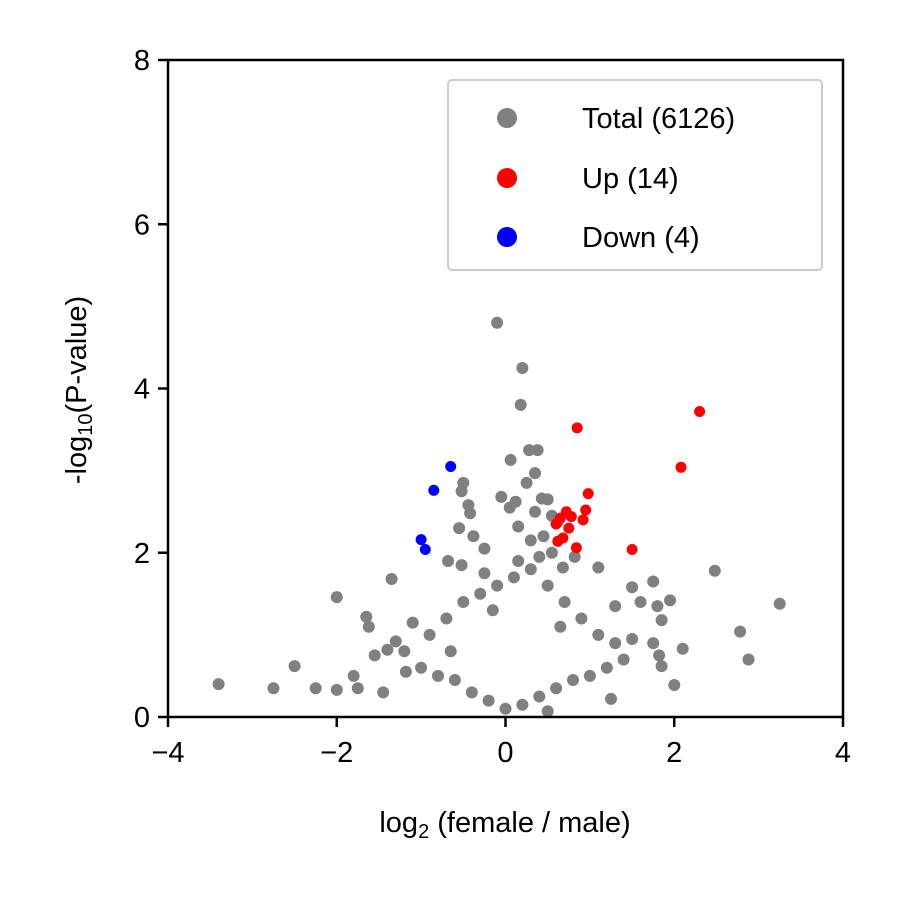  What do you see at coordinates (142, 718) in the screenshot?
I see `y-tick-label: 0` at bounding box center [142, 718].